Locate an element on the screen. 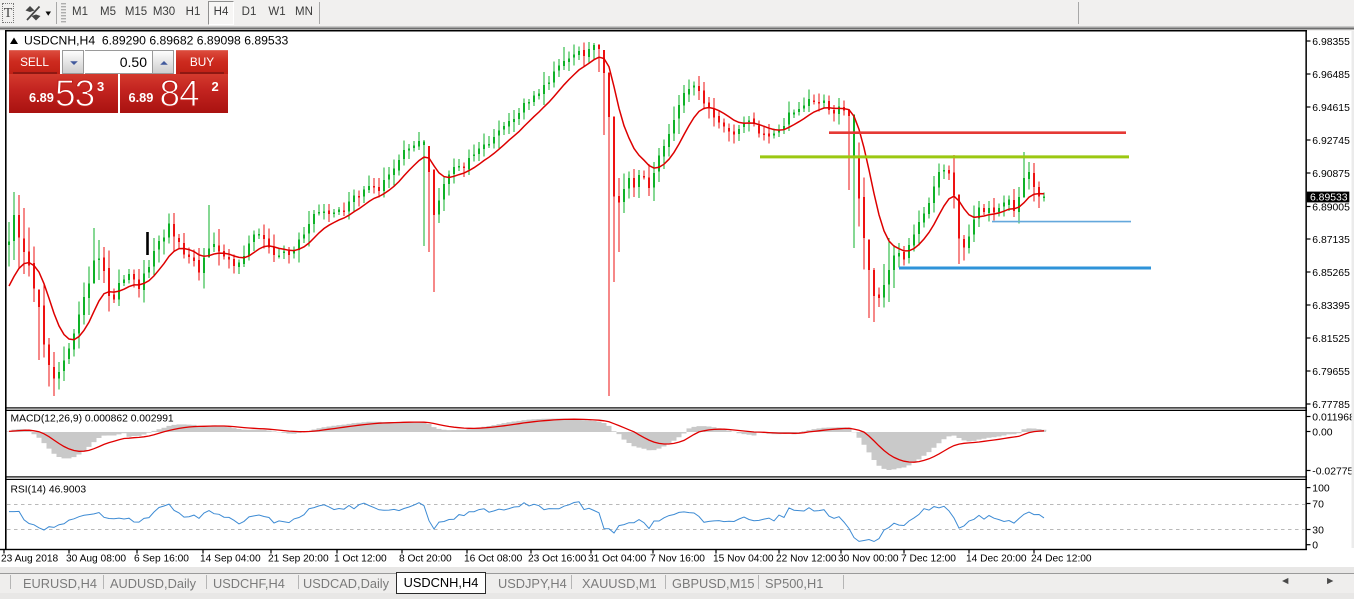 This screenshot has width=1354, height=599. svg-text: 30 Aug 08:00 is located at coordinates (96, 559).